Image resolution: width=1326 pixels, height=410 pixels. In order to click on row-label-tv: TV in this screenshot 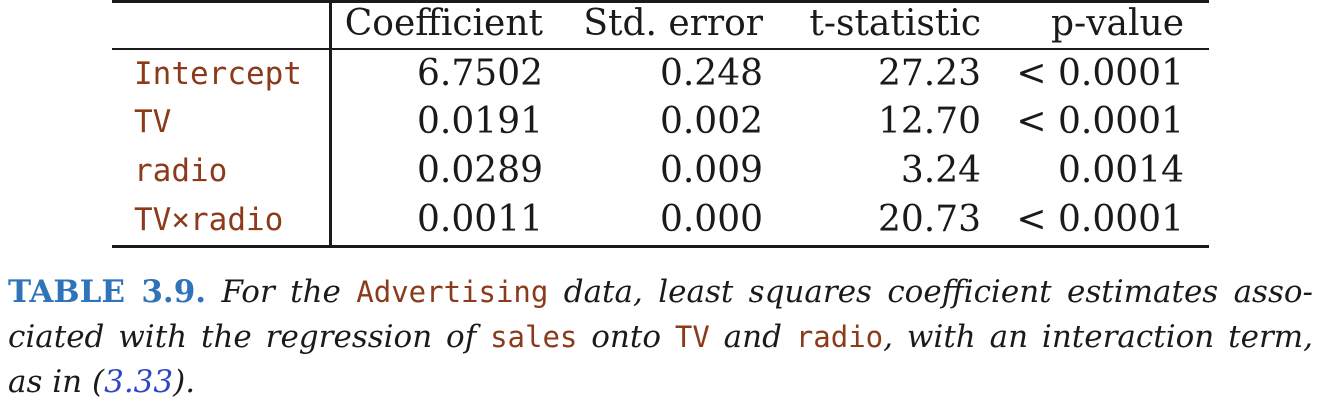, I will do `click(153, 122)`.